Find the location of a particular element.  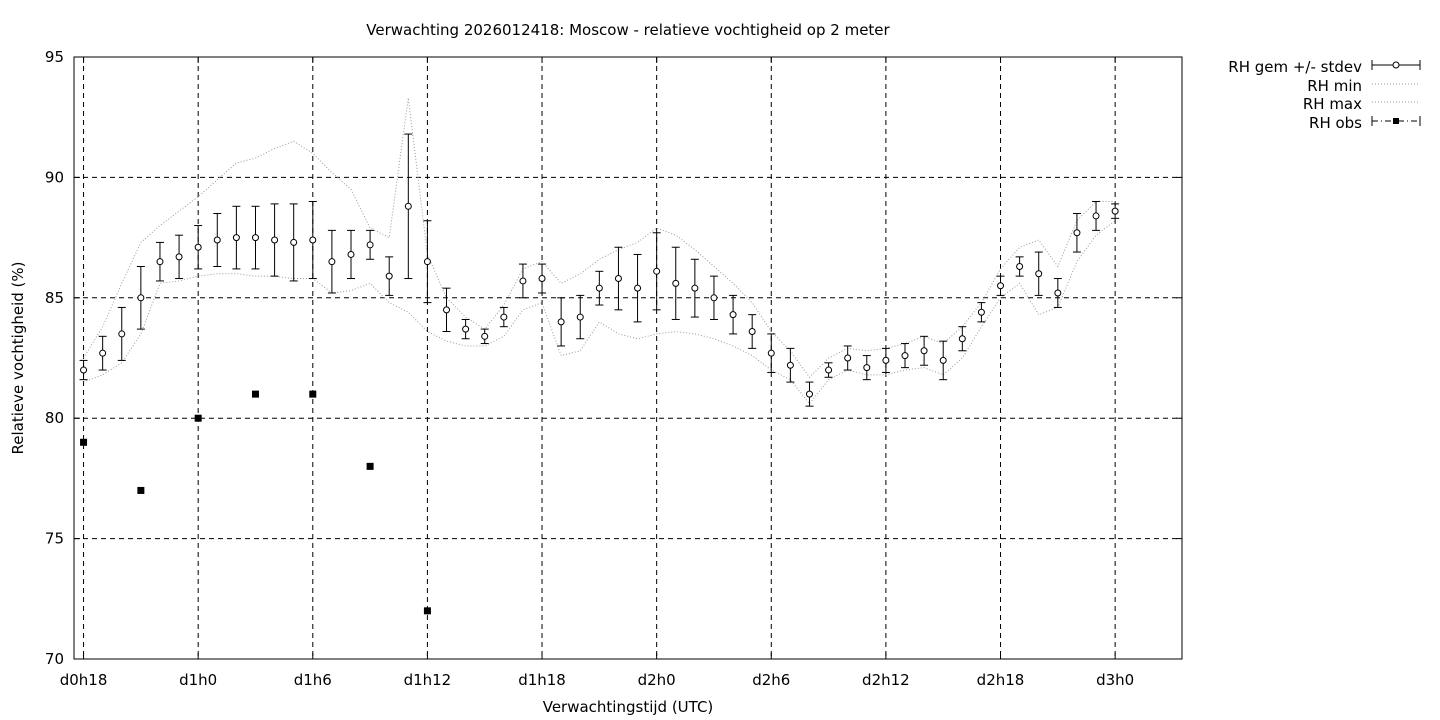

obs-series is located at coordinates (255, 502).